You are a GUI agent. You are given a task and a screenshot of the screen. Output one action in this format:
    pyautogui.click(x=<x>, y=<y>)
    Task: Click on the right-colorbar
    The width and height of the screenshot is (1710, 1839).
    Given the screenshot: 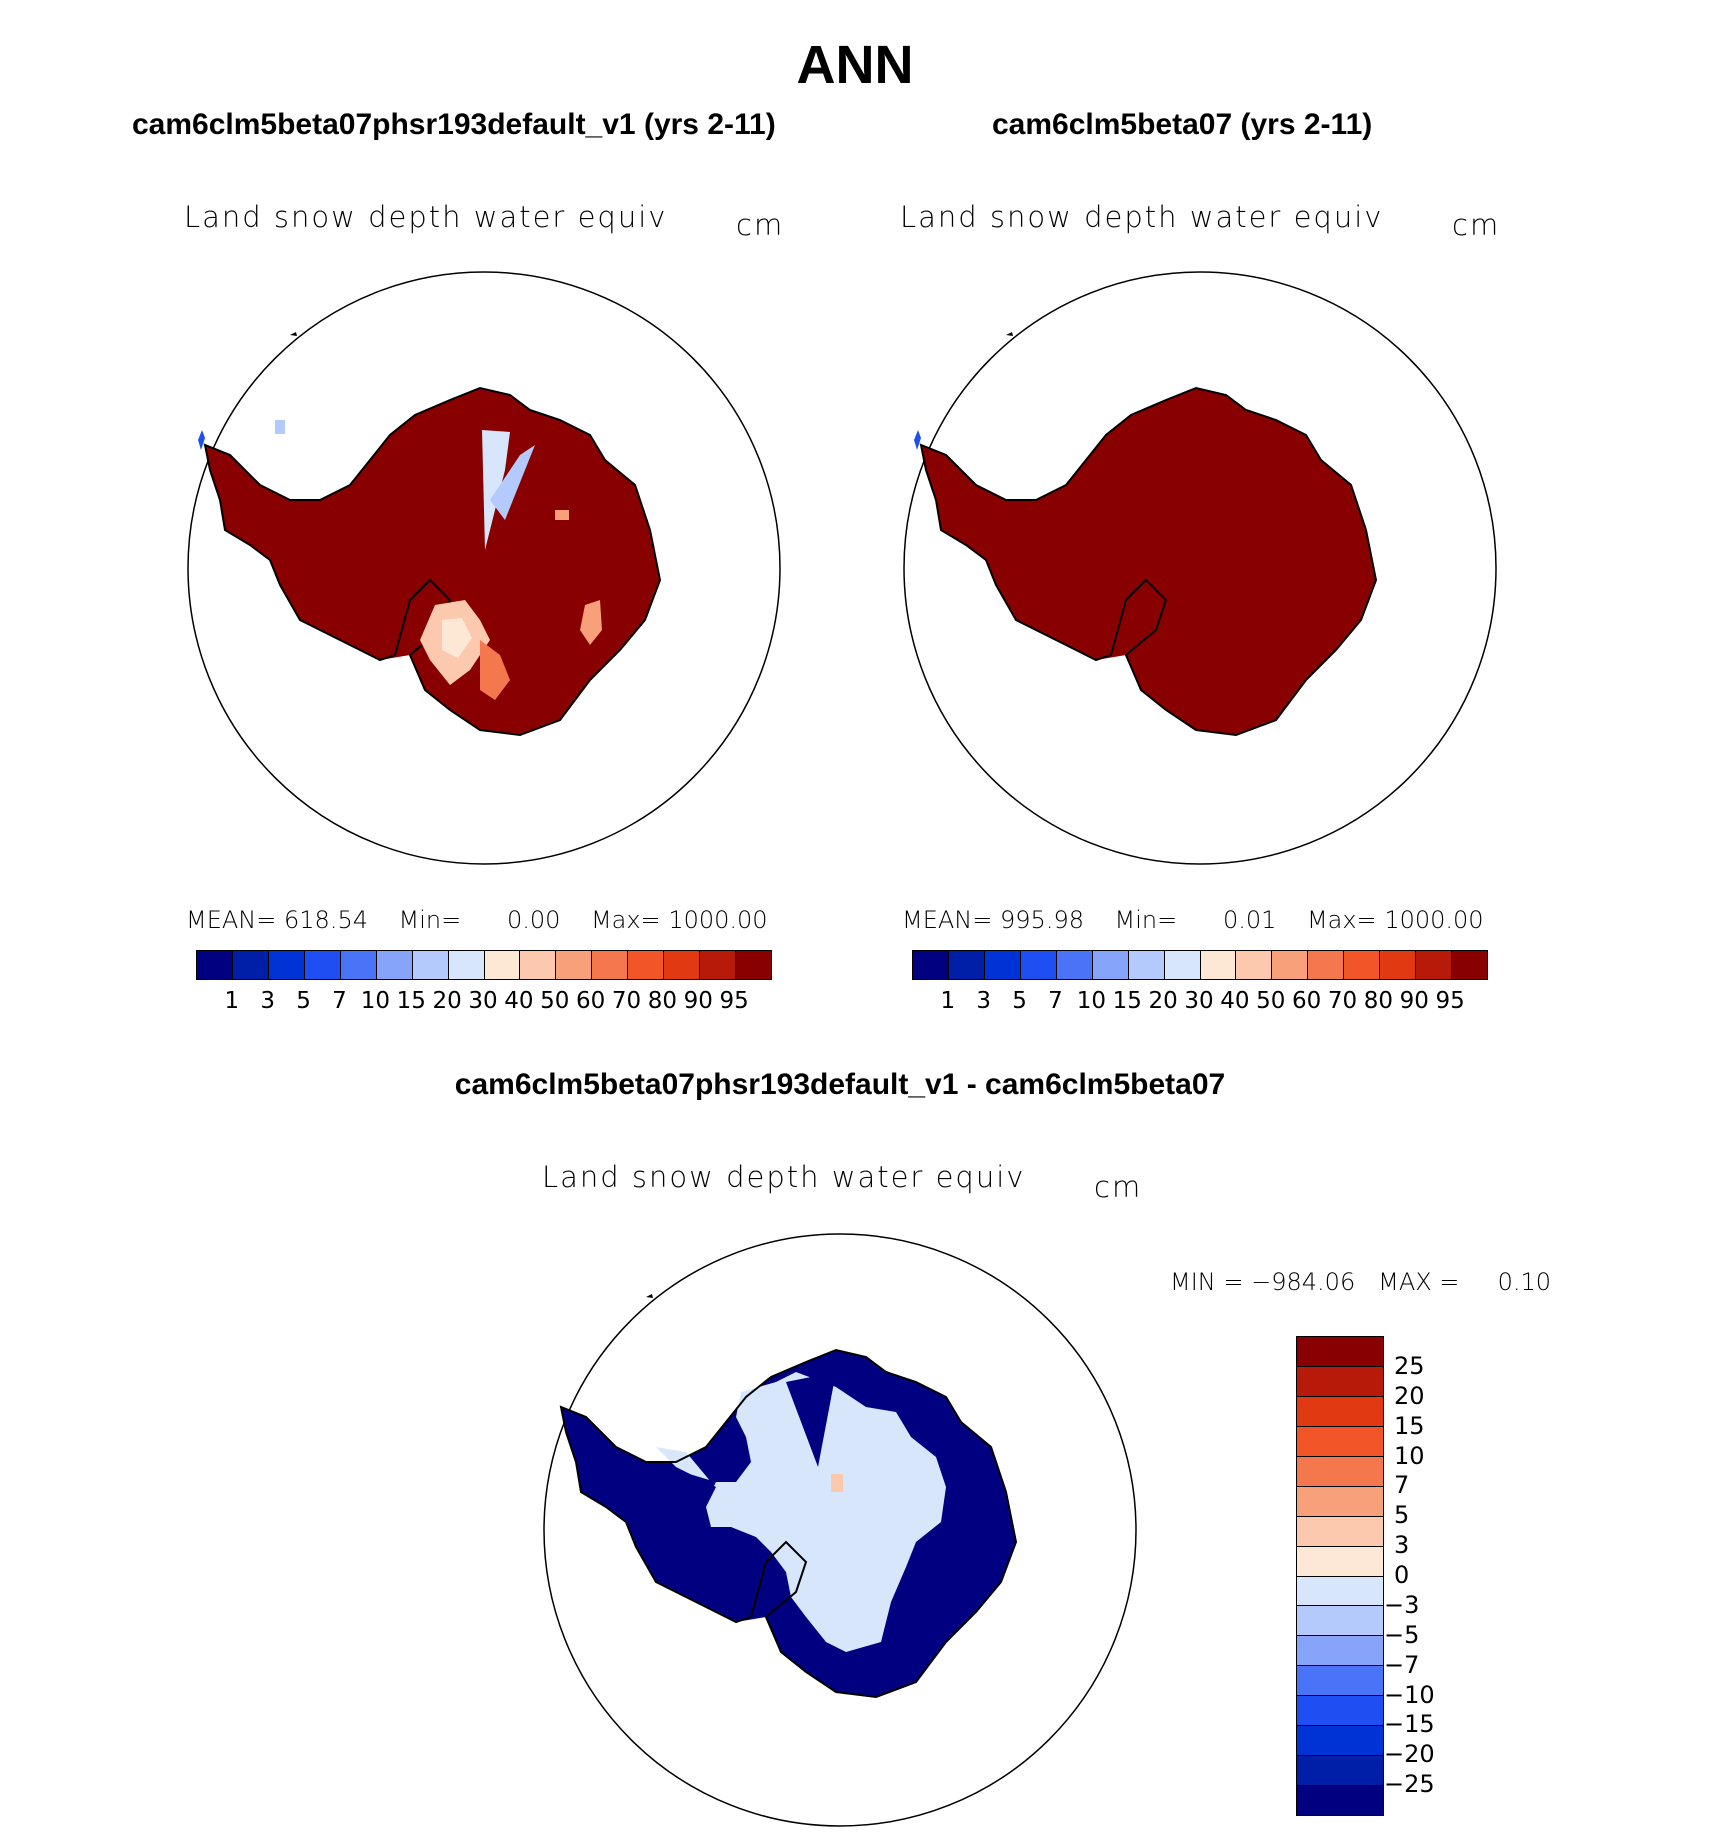 What is the action you would take?
    pyautogui.click(x=1200, y=965)
    